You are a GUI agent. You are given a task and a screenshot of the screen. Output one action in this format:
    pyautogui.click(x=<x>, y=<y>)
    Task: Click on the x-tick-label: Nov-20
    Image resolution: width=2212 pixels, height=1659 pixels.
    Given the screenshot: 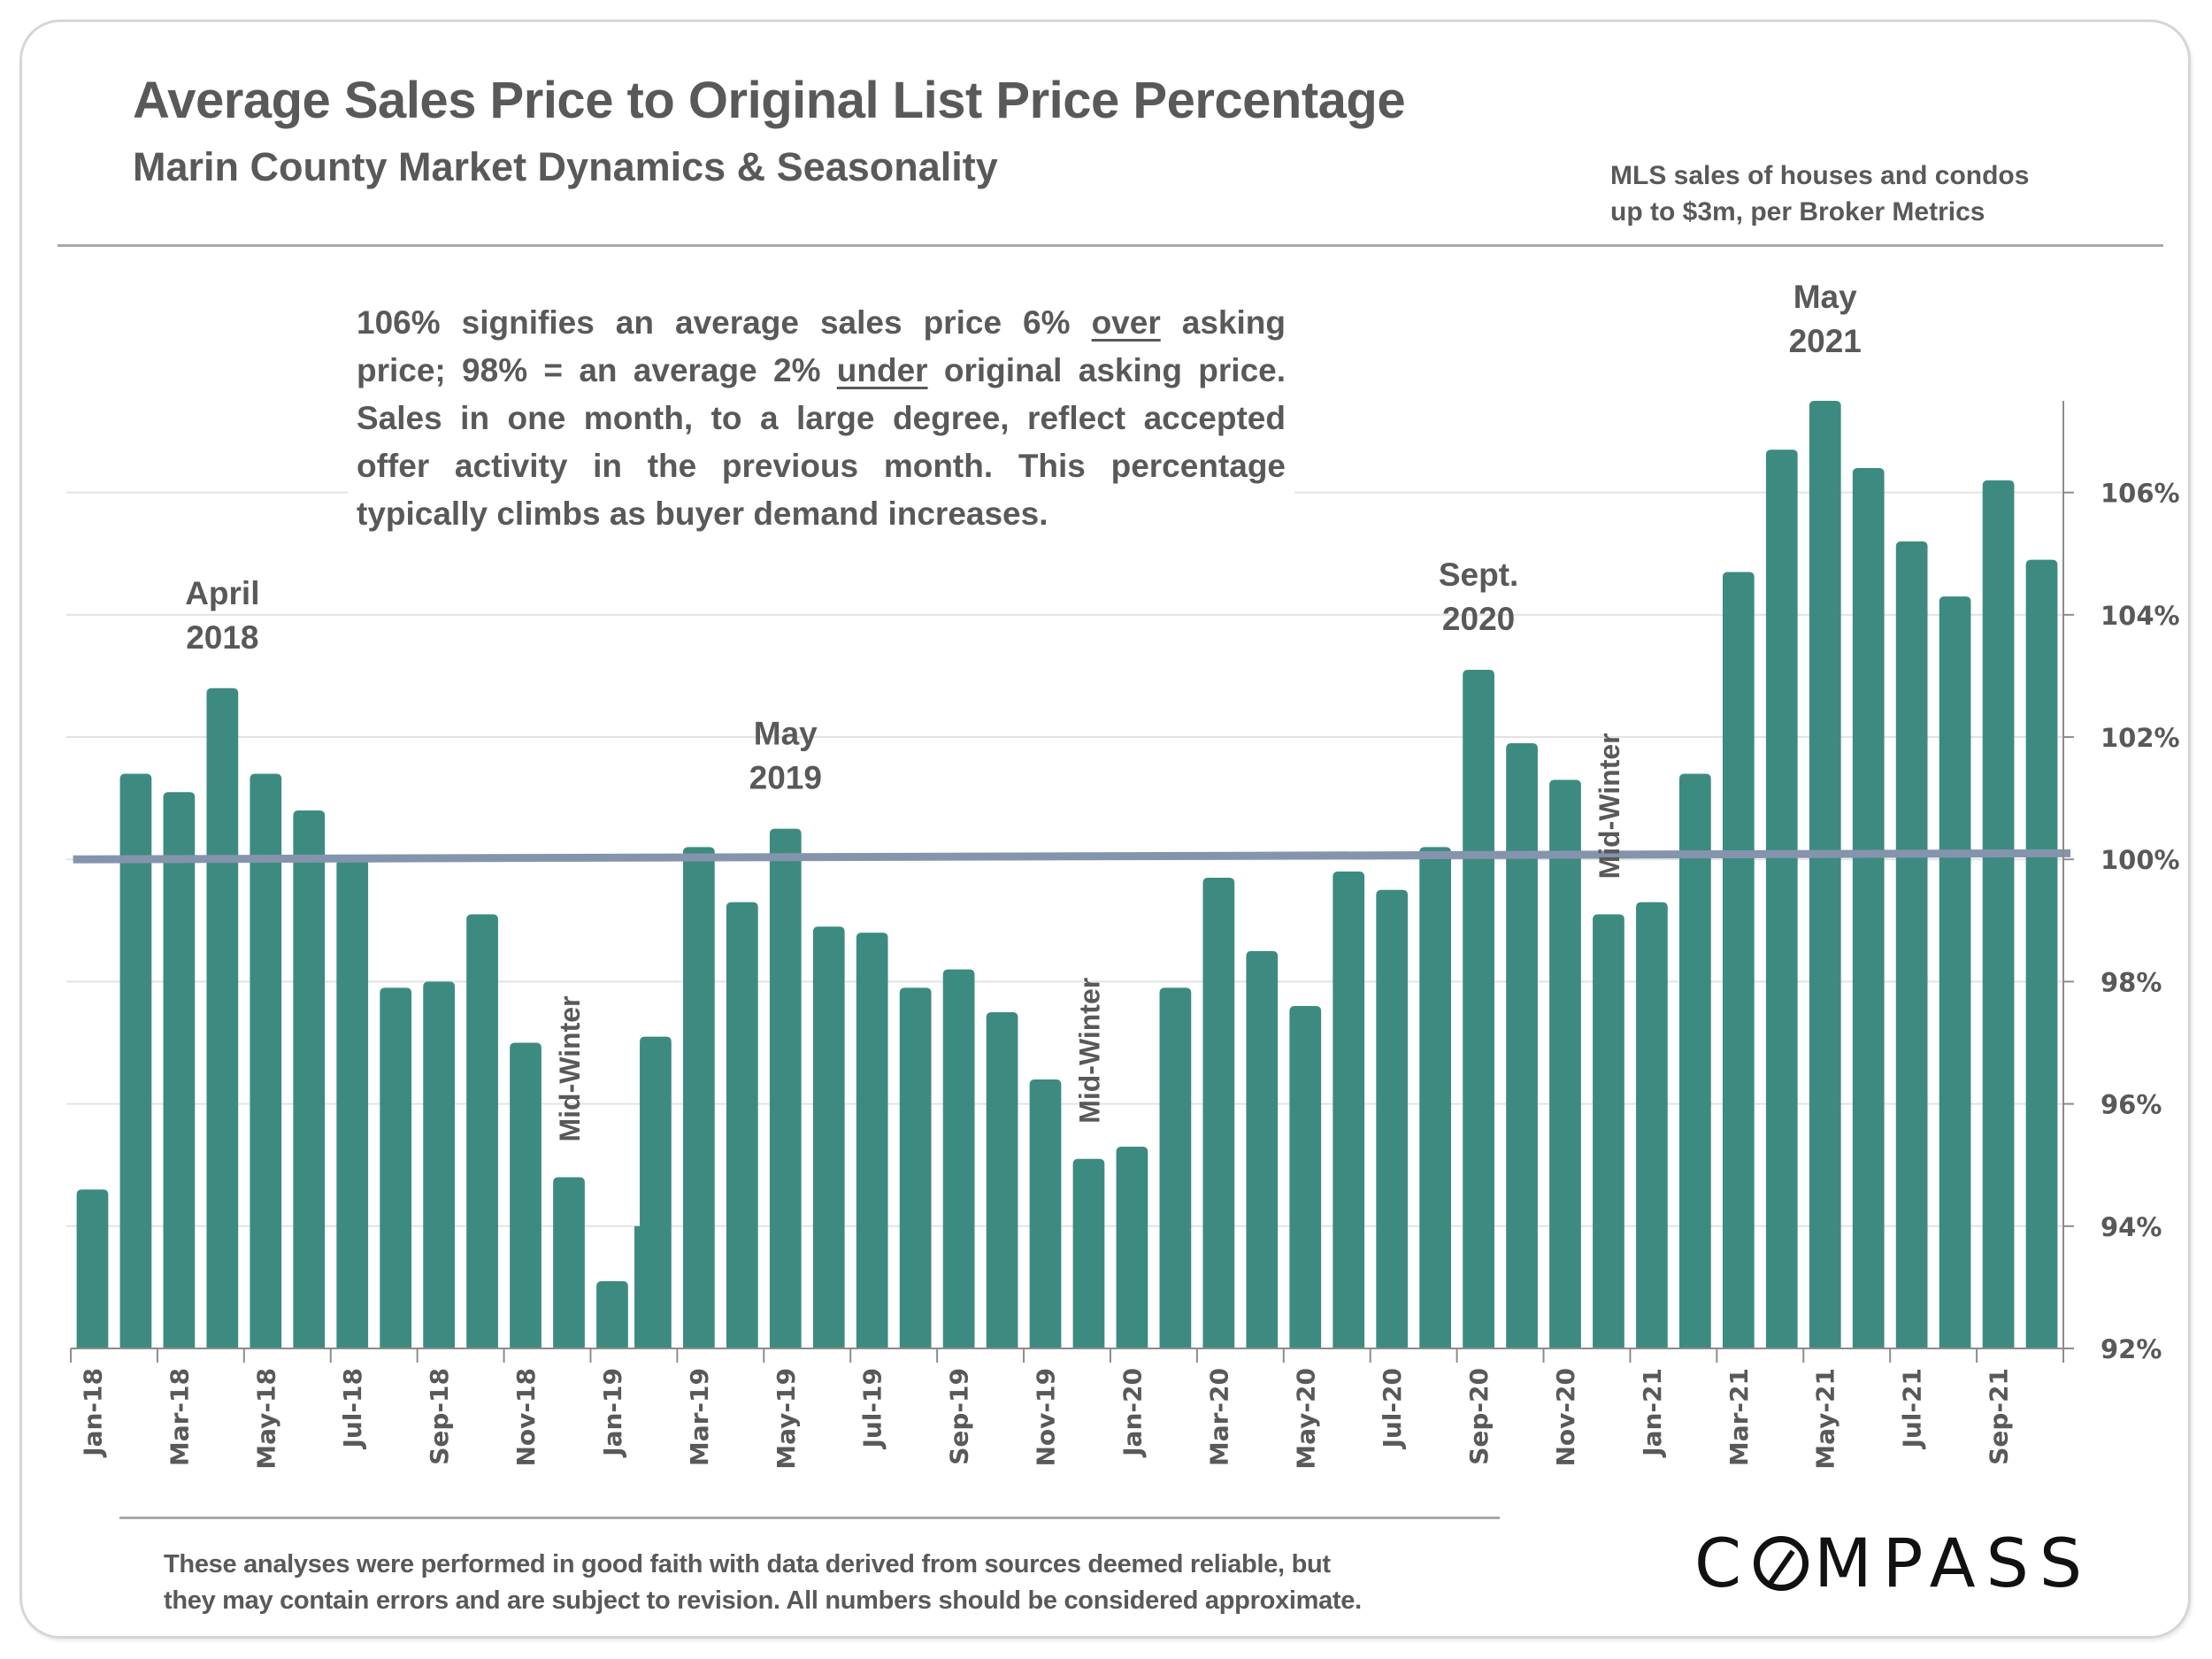 What is the action you would take?
    pyautogui.click(x=1566, y=1418)
    